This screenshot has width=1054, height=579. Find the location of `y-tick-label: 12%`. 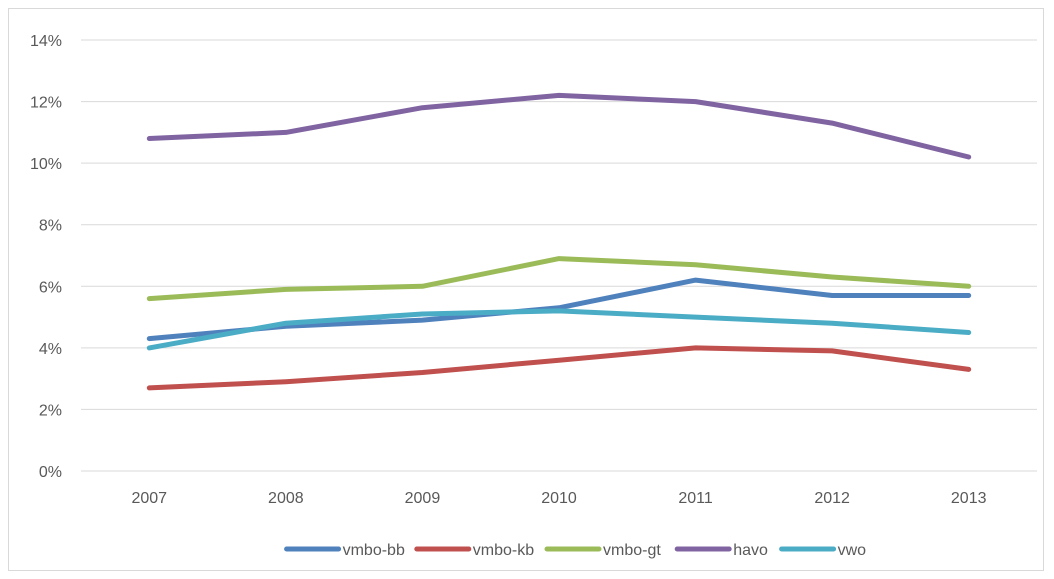

y-tick-label: 12% is located at coordinates (46, 103).